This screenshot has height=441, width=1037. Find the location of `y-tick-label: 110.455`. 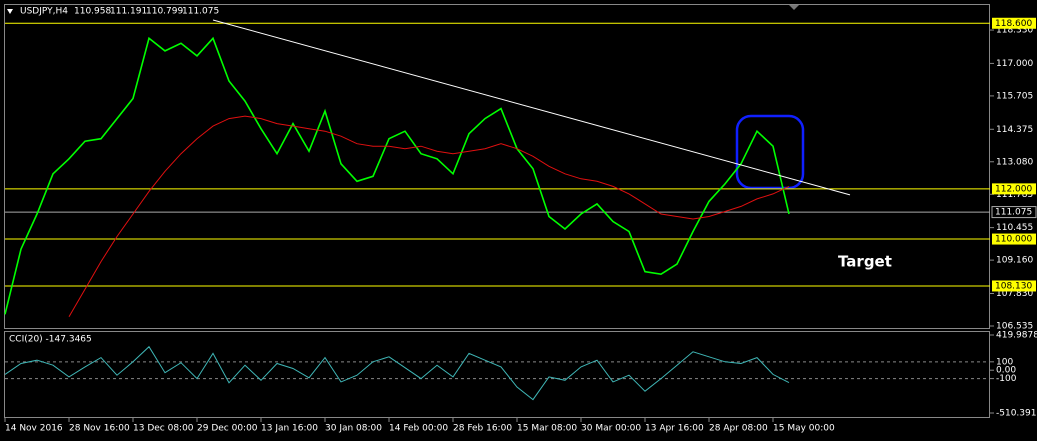

y-tick-label: 110.455 is located at coordinates (1014, 228).